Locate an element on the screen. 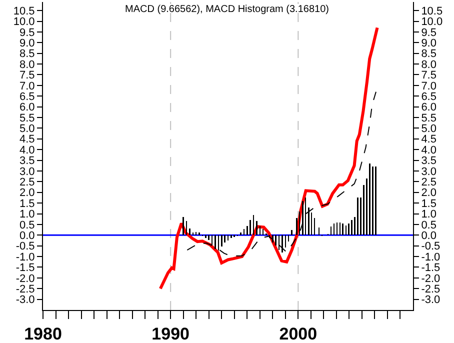  y2-tick-label: -2.0 is located at coordinates (430, 278).